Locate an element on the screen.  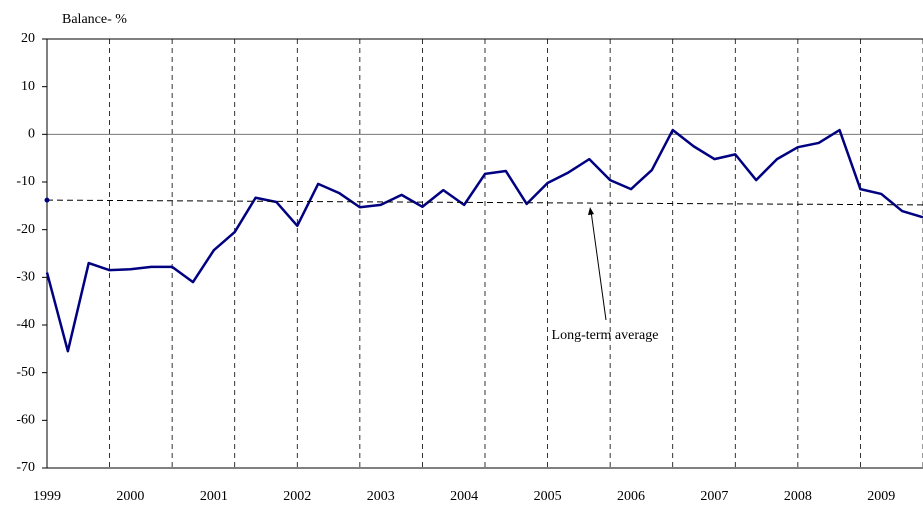
y-axis-title: Balance- % is located at coordinates (94, 19).